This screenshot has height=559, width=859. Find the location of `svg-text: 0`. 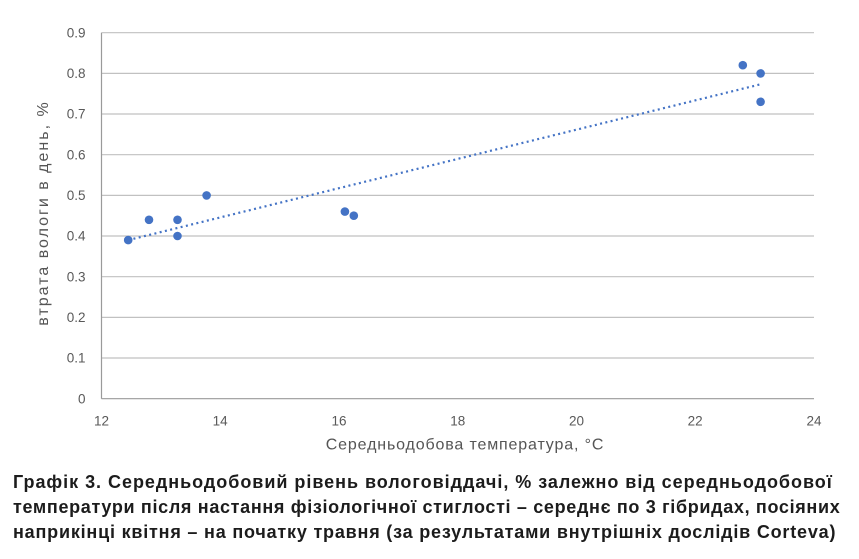

svg-text: 0 is located at coordinates (82, 398).